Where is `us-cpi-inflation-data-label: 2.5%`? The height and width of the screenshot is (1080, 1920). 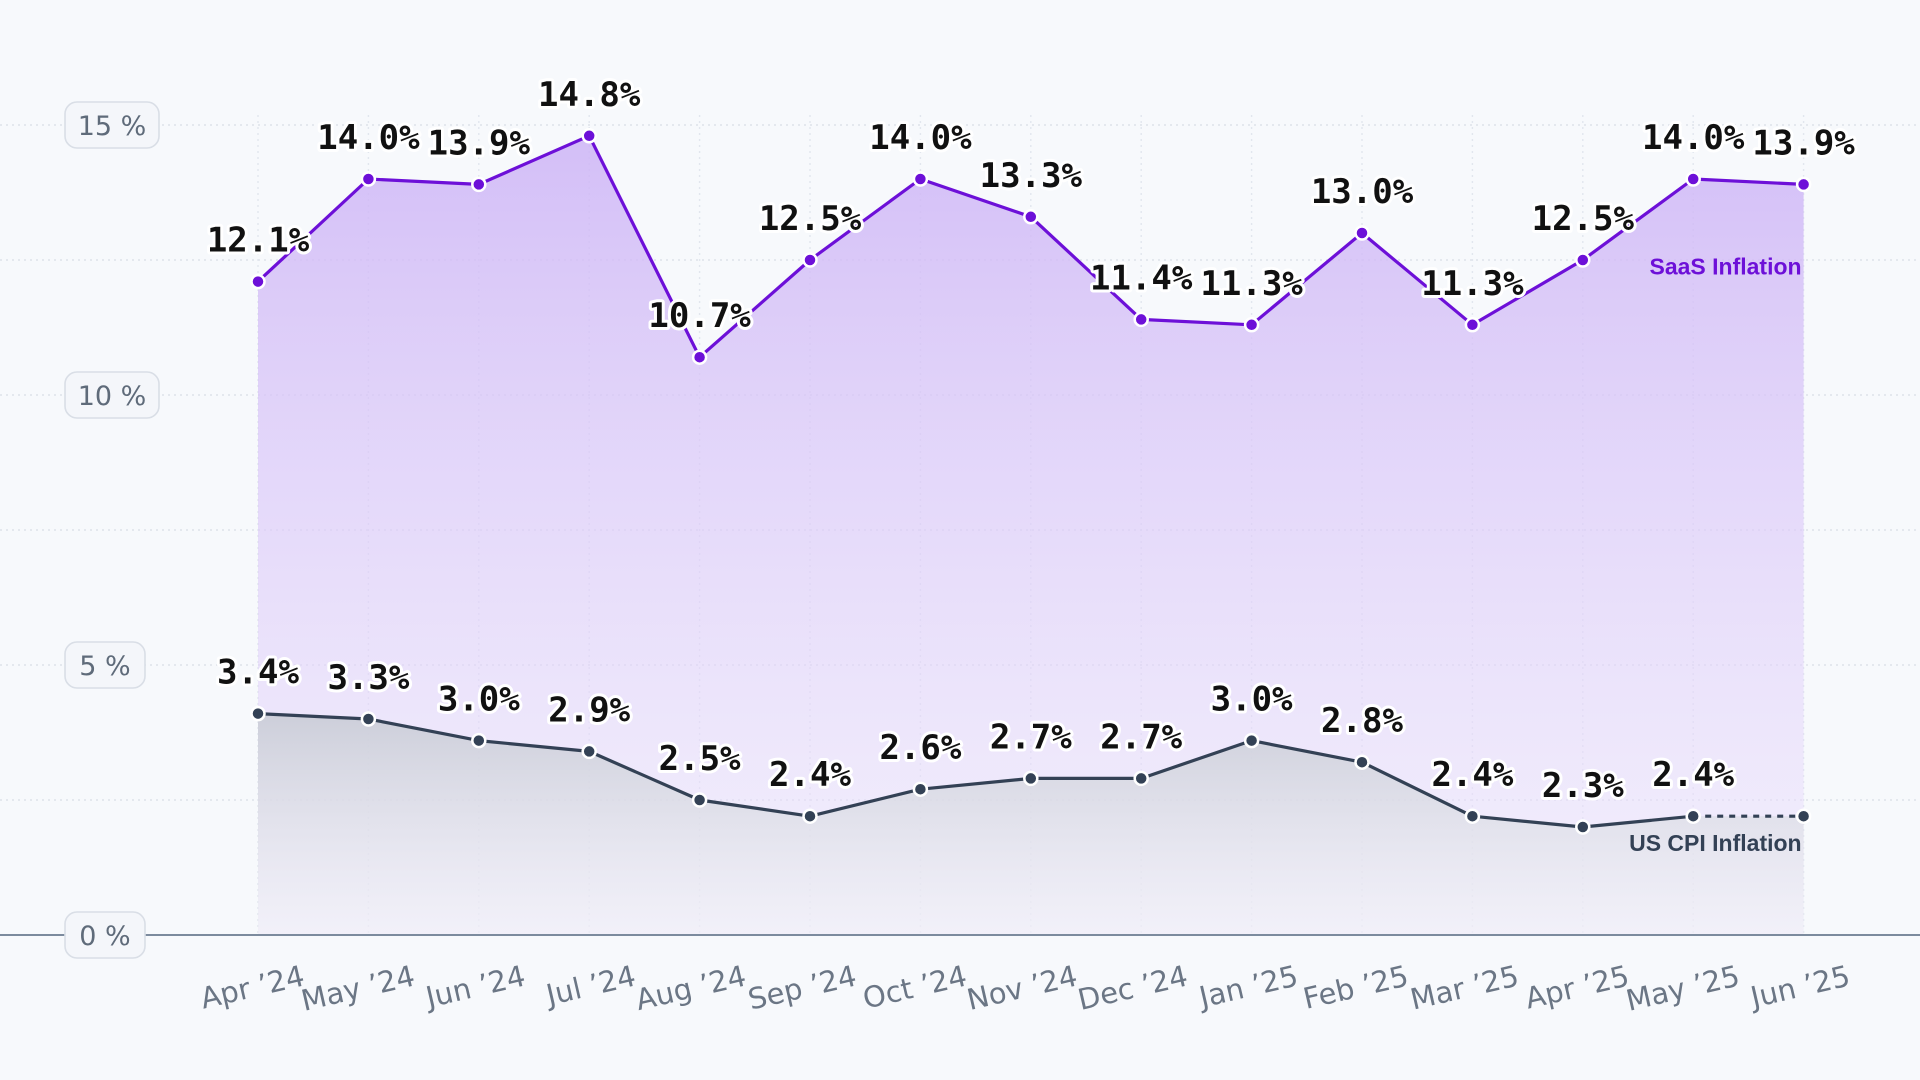
us-cpi-inflation-data-label: 2.5% is located at coordinates (700, 759).